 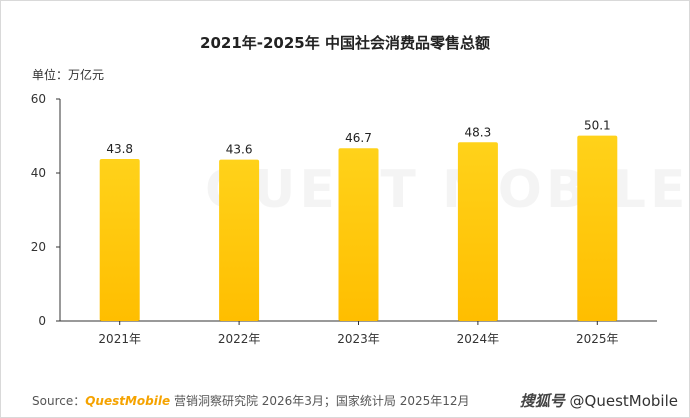 What do you see at coordinates (478, 132) in the screenshot?
I see `bar-value-label: 48.3` at bounding box center [478, 132].